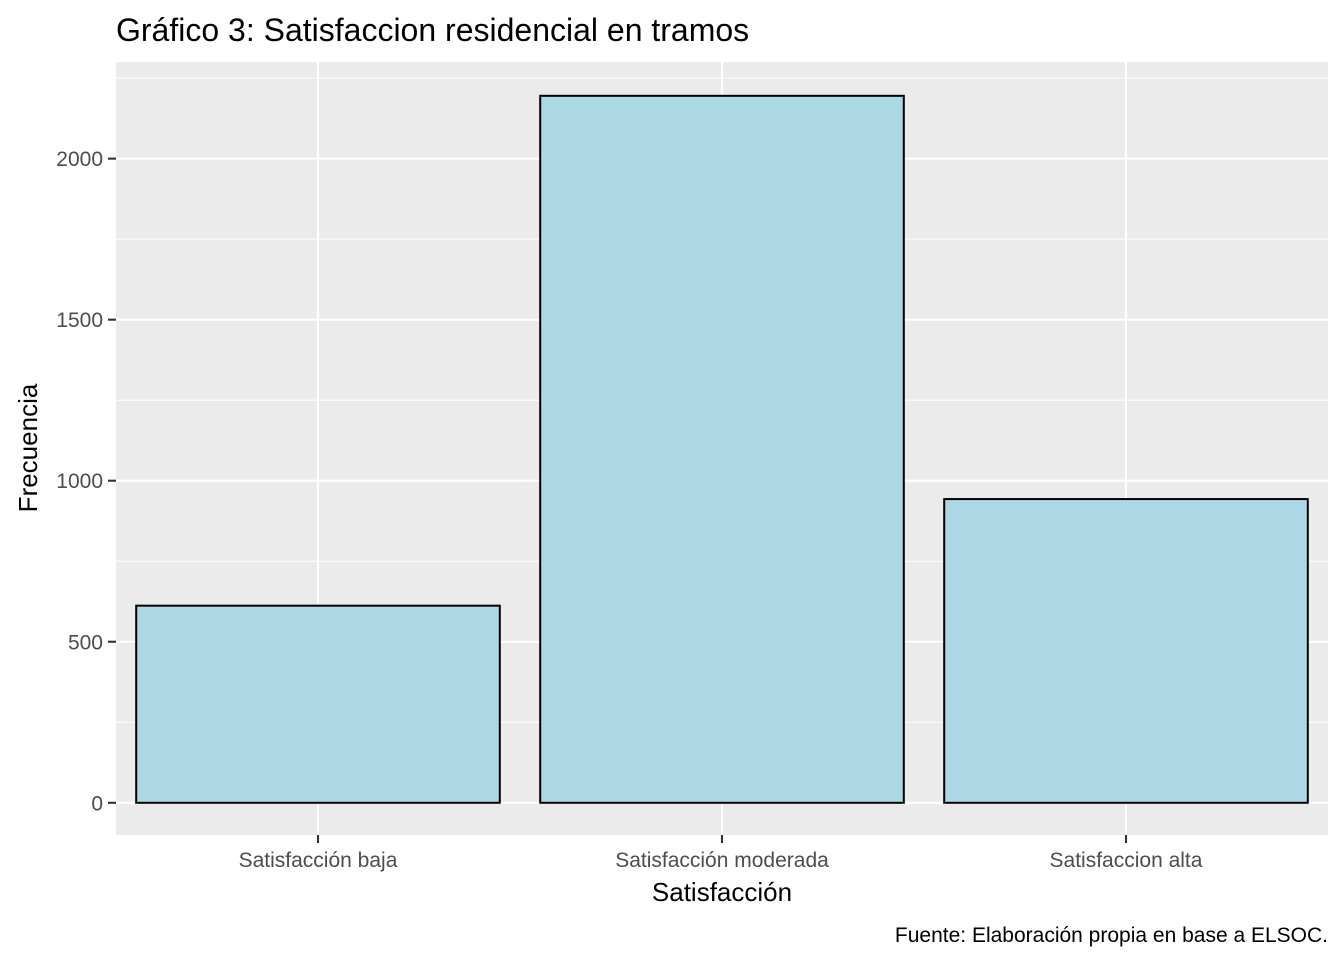  Describe the element at coordinates (79, 159) in the screenshot. I see `y-tick-label: 2000` at that location.